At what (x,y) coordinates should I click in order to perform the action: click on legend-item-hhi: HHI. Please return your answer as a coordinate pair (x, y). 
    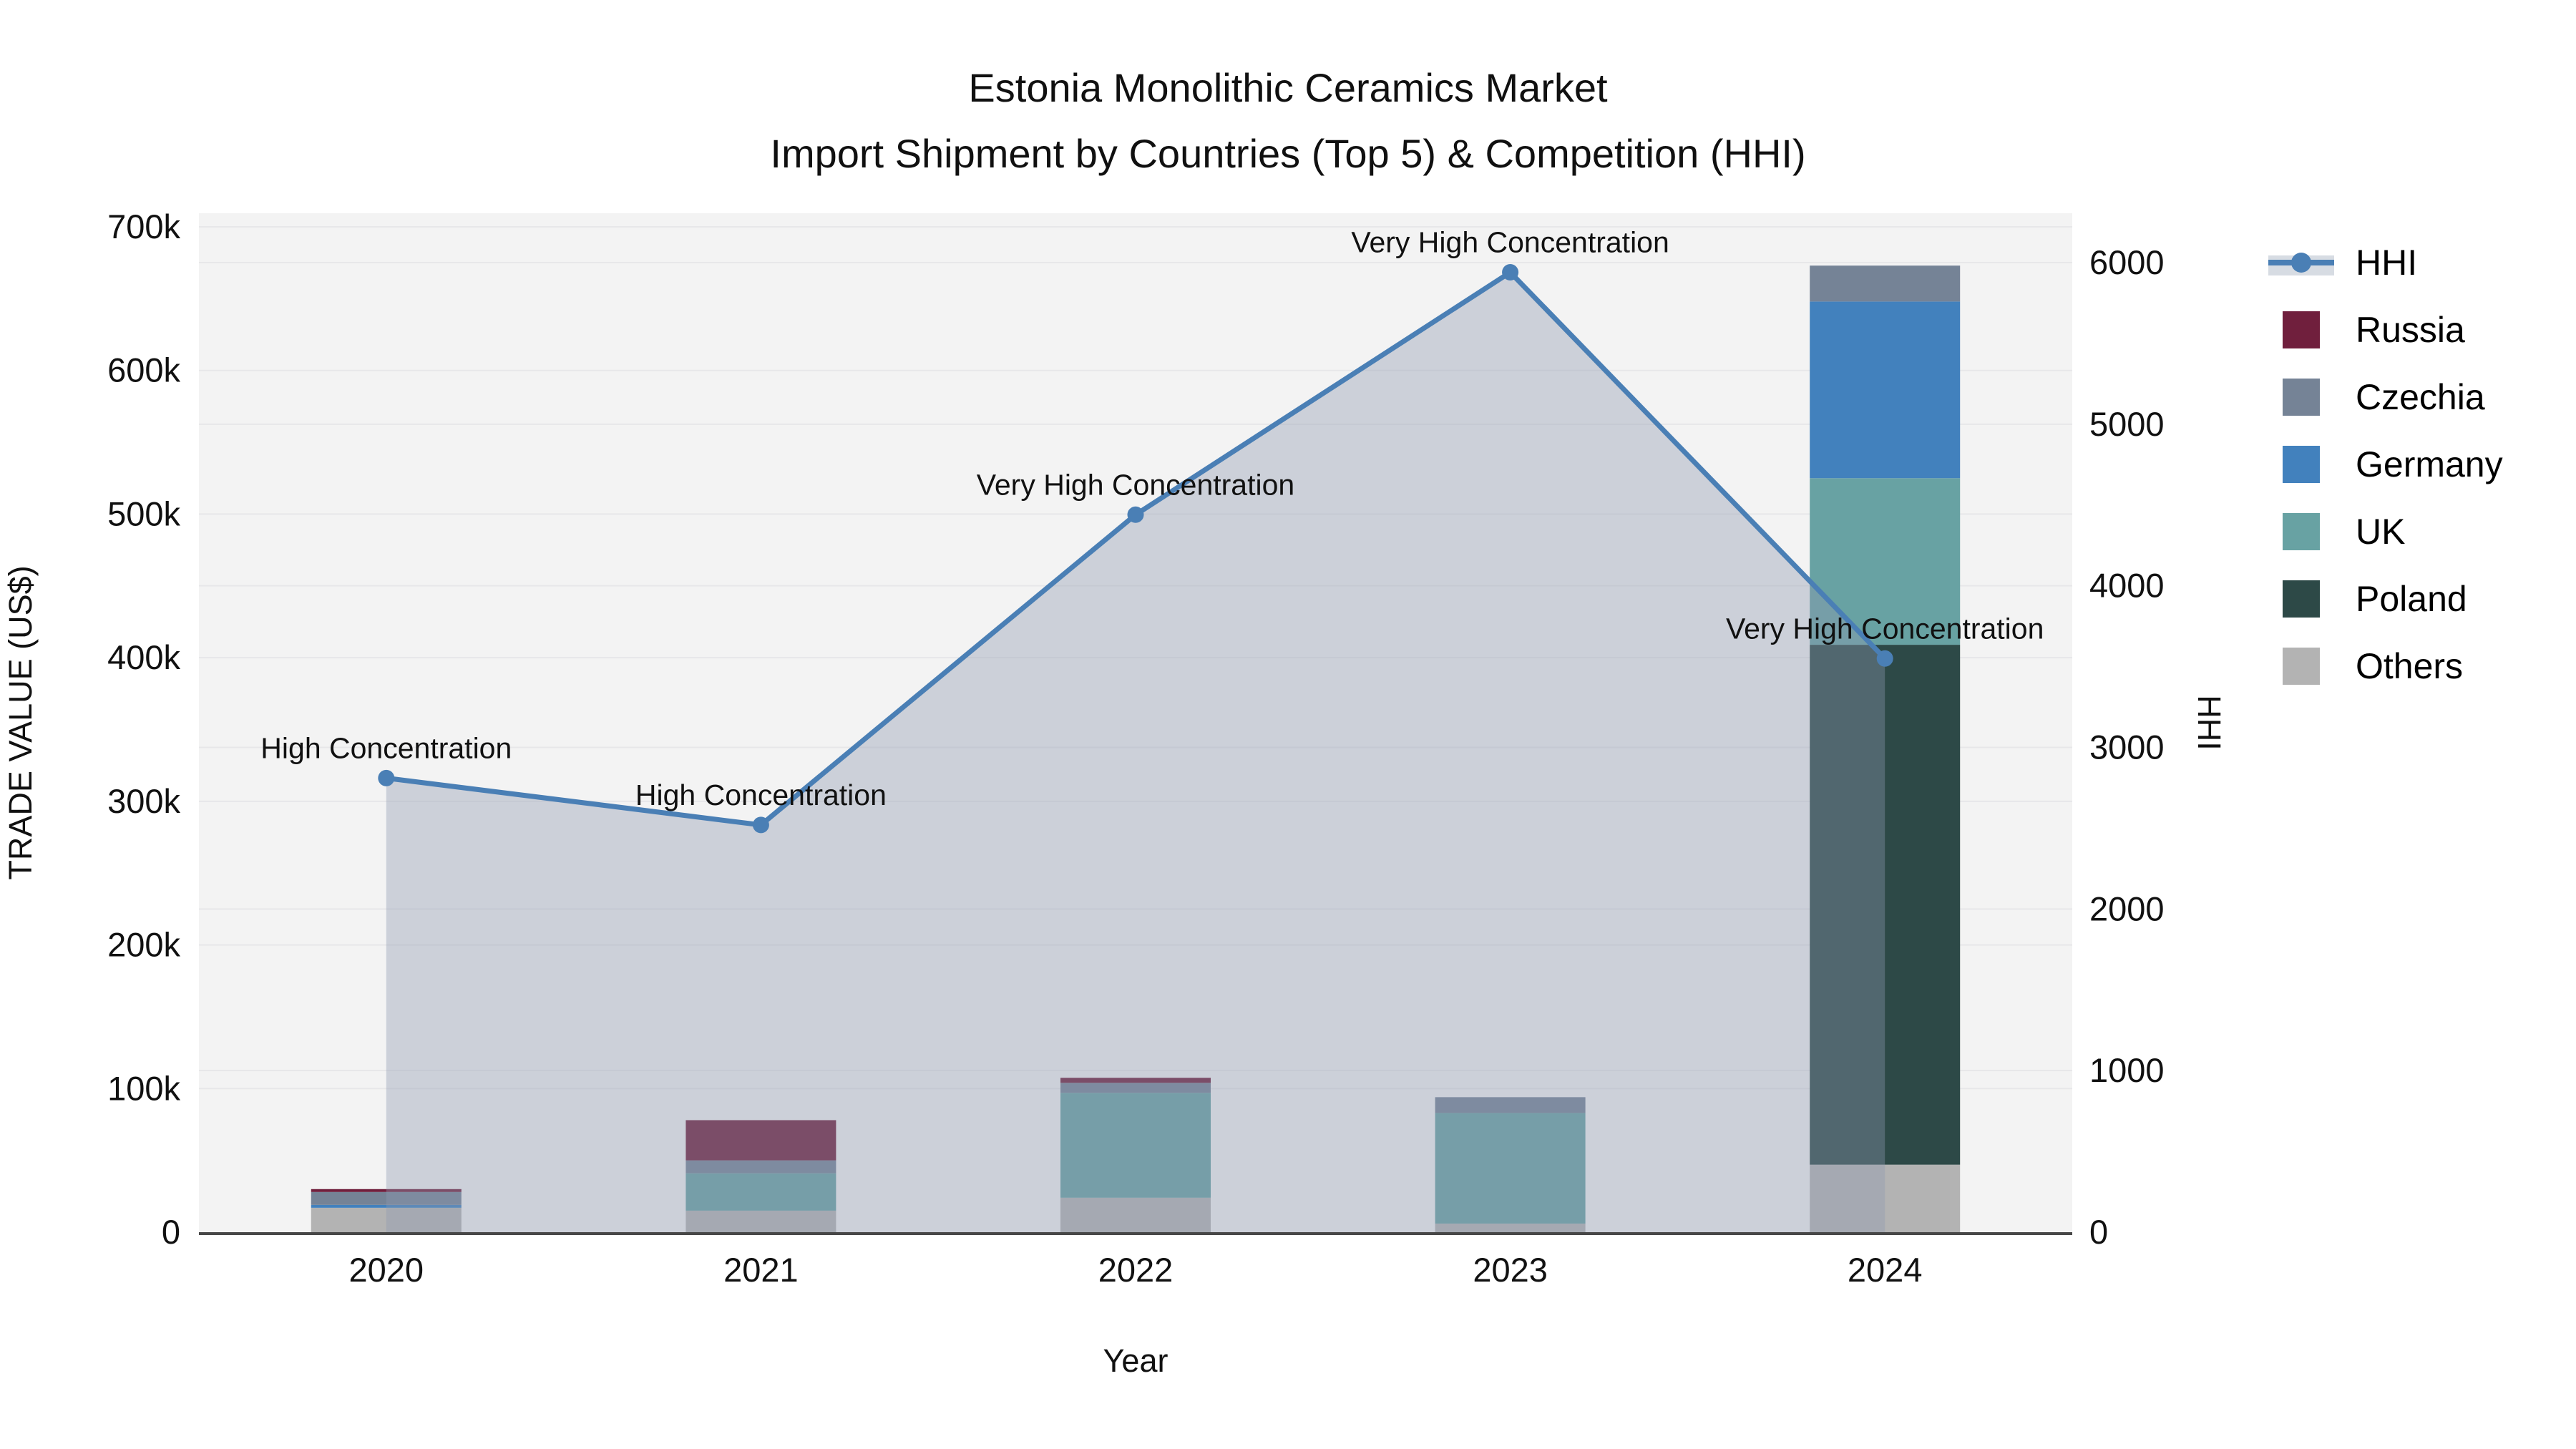
    Looking at the image, I should click on (2385, 262).